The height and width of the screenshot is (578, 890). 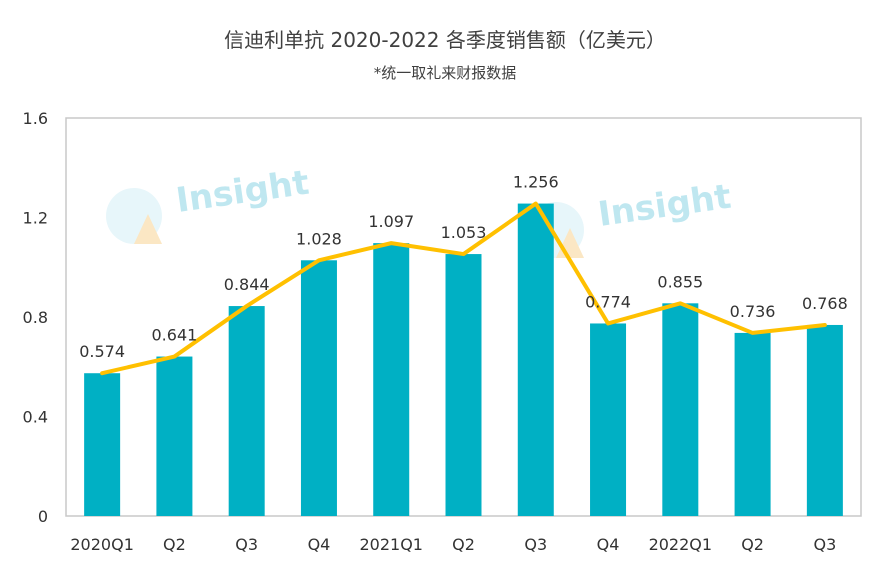 What do you see at coordinates (35, 218) in the screenshot?
I see `y-tick-label: 1.2` at bounding box center [35, 218].